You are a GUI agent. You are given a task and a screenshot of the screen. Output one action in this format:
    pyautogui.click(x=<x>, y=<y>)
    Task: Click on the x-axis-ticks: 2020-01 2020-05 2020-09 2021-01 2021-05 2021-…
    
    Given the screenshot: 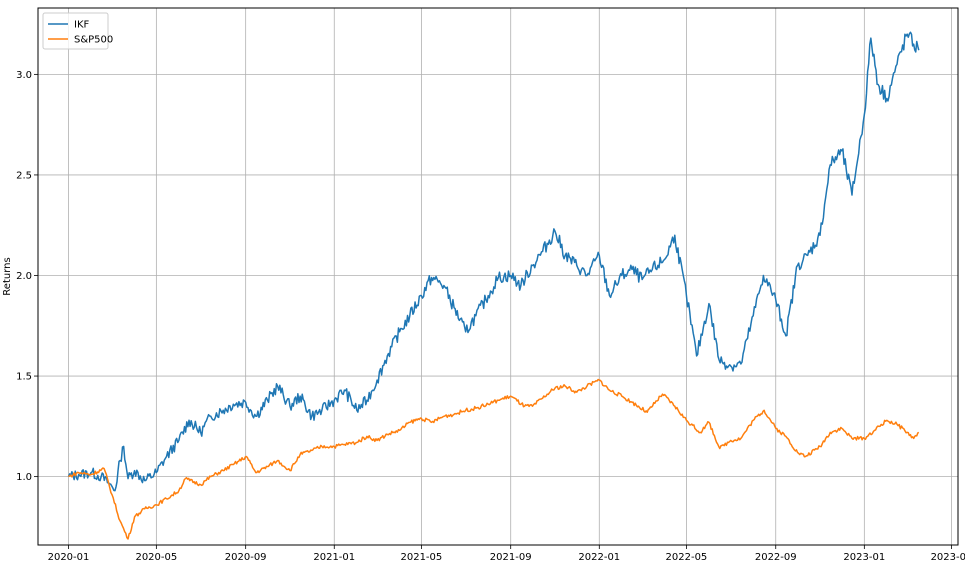 What is the action you would take?
    pyautogui.click(x=506, y=554)
    